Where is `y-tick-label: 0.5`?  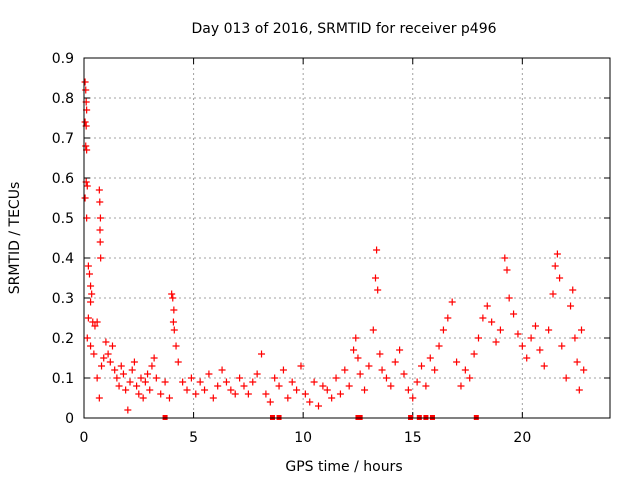 y-tick-label: 0.5 is located at coordinates (63, 219).